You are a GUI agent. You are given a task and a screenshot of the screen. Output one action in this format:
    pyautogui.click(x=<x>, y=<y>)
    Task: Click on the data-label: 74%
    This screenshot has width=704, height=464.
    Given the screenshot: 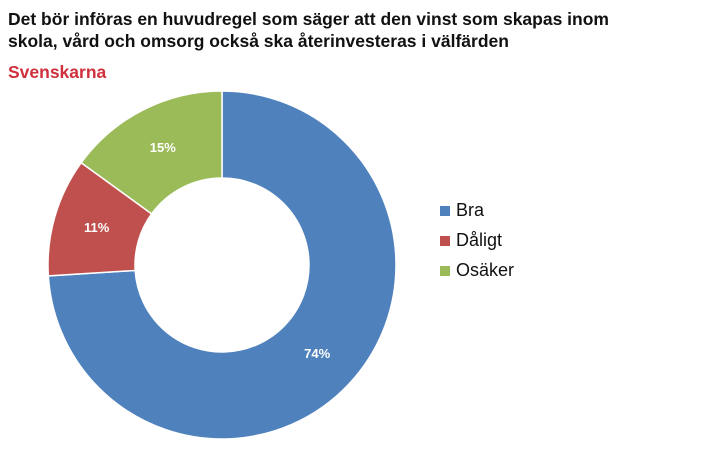 What is the action you would take?
    pyautogui.click(x=317, y=353)
    